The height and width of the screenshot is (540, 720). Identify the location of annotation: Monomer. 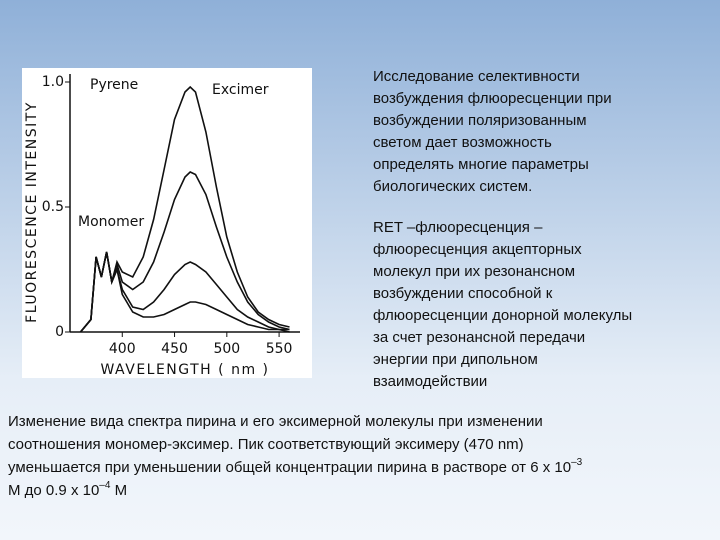
(111, 222).